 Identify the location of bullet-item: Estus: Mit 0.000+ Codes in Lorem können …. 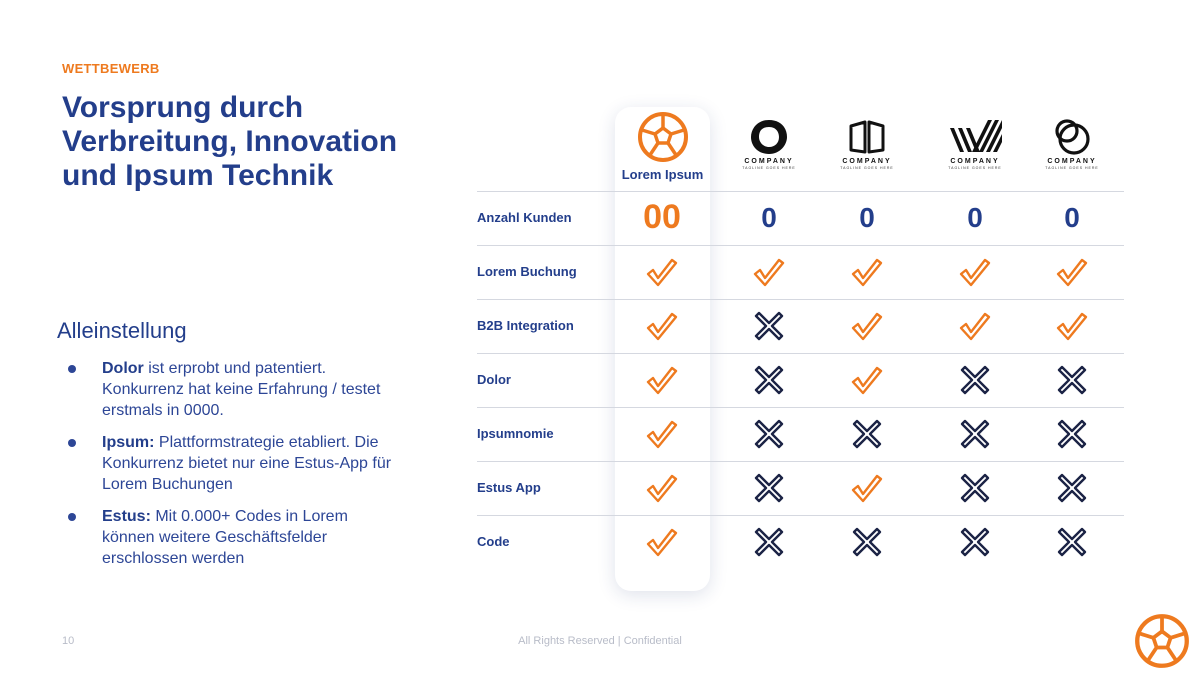
(232, 537).